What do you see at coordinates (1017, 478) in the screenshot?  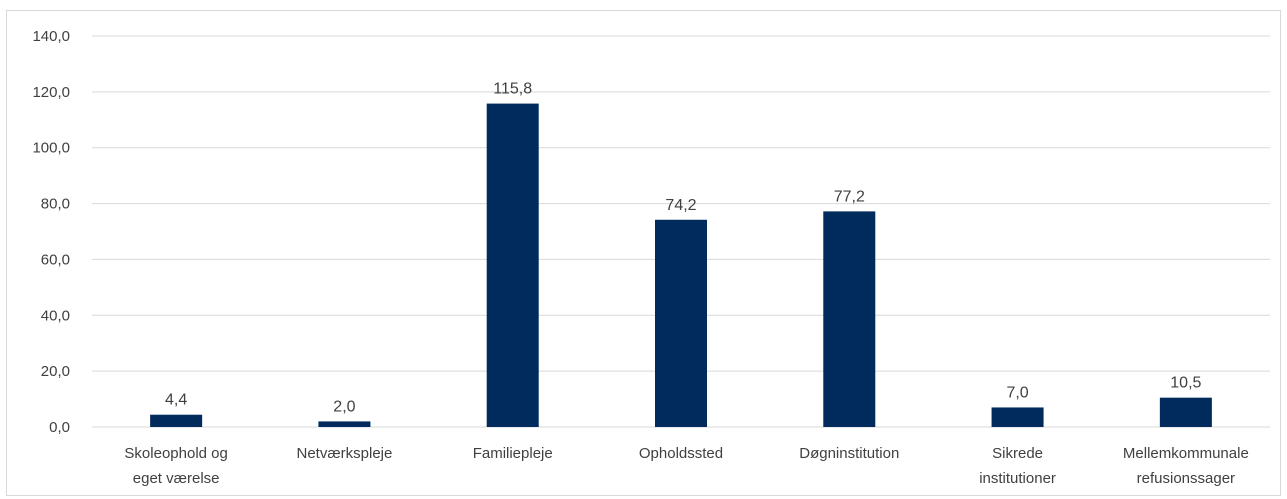 I see `x-tick-label: institutioner` at bounding box center [1017, 478].